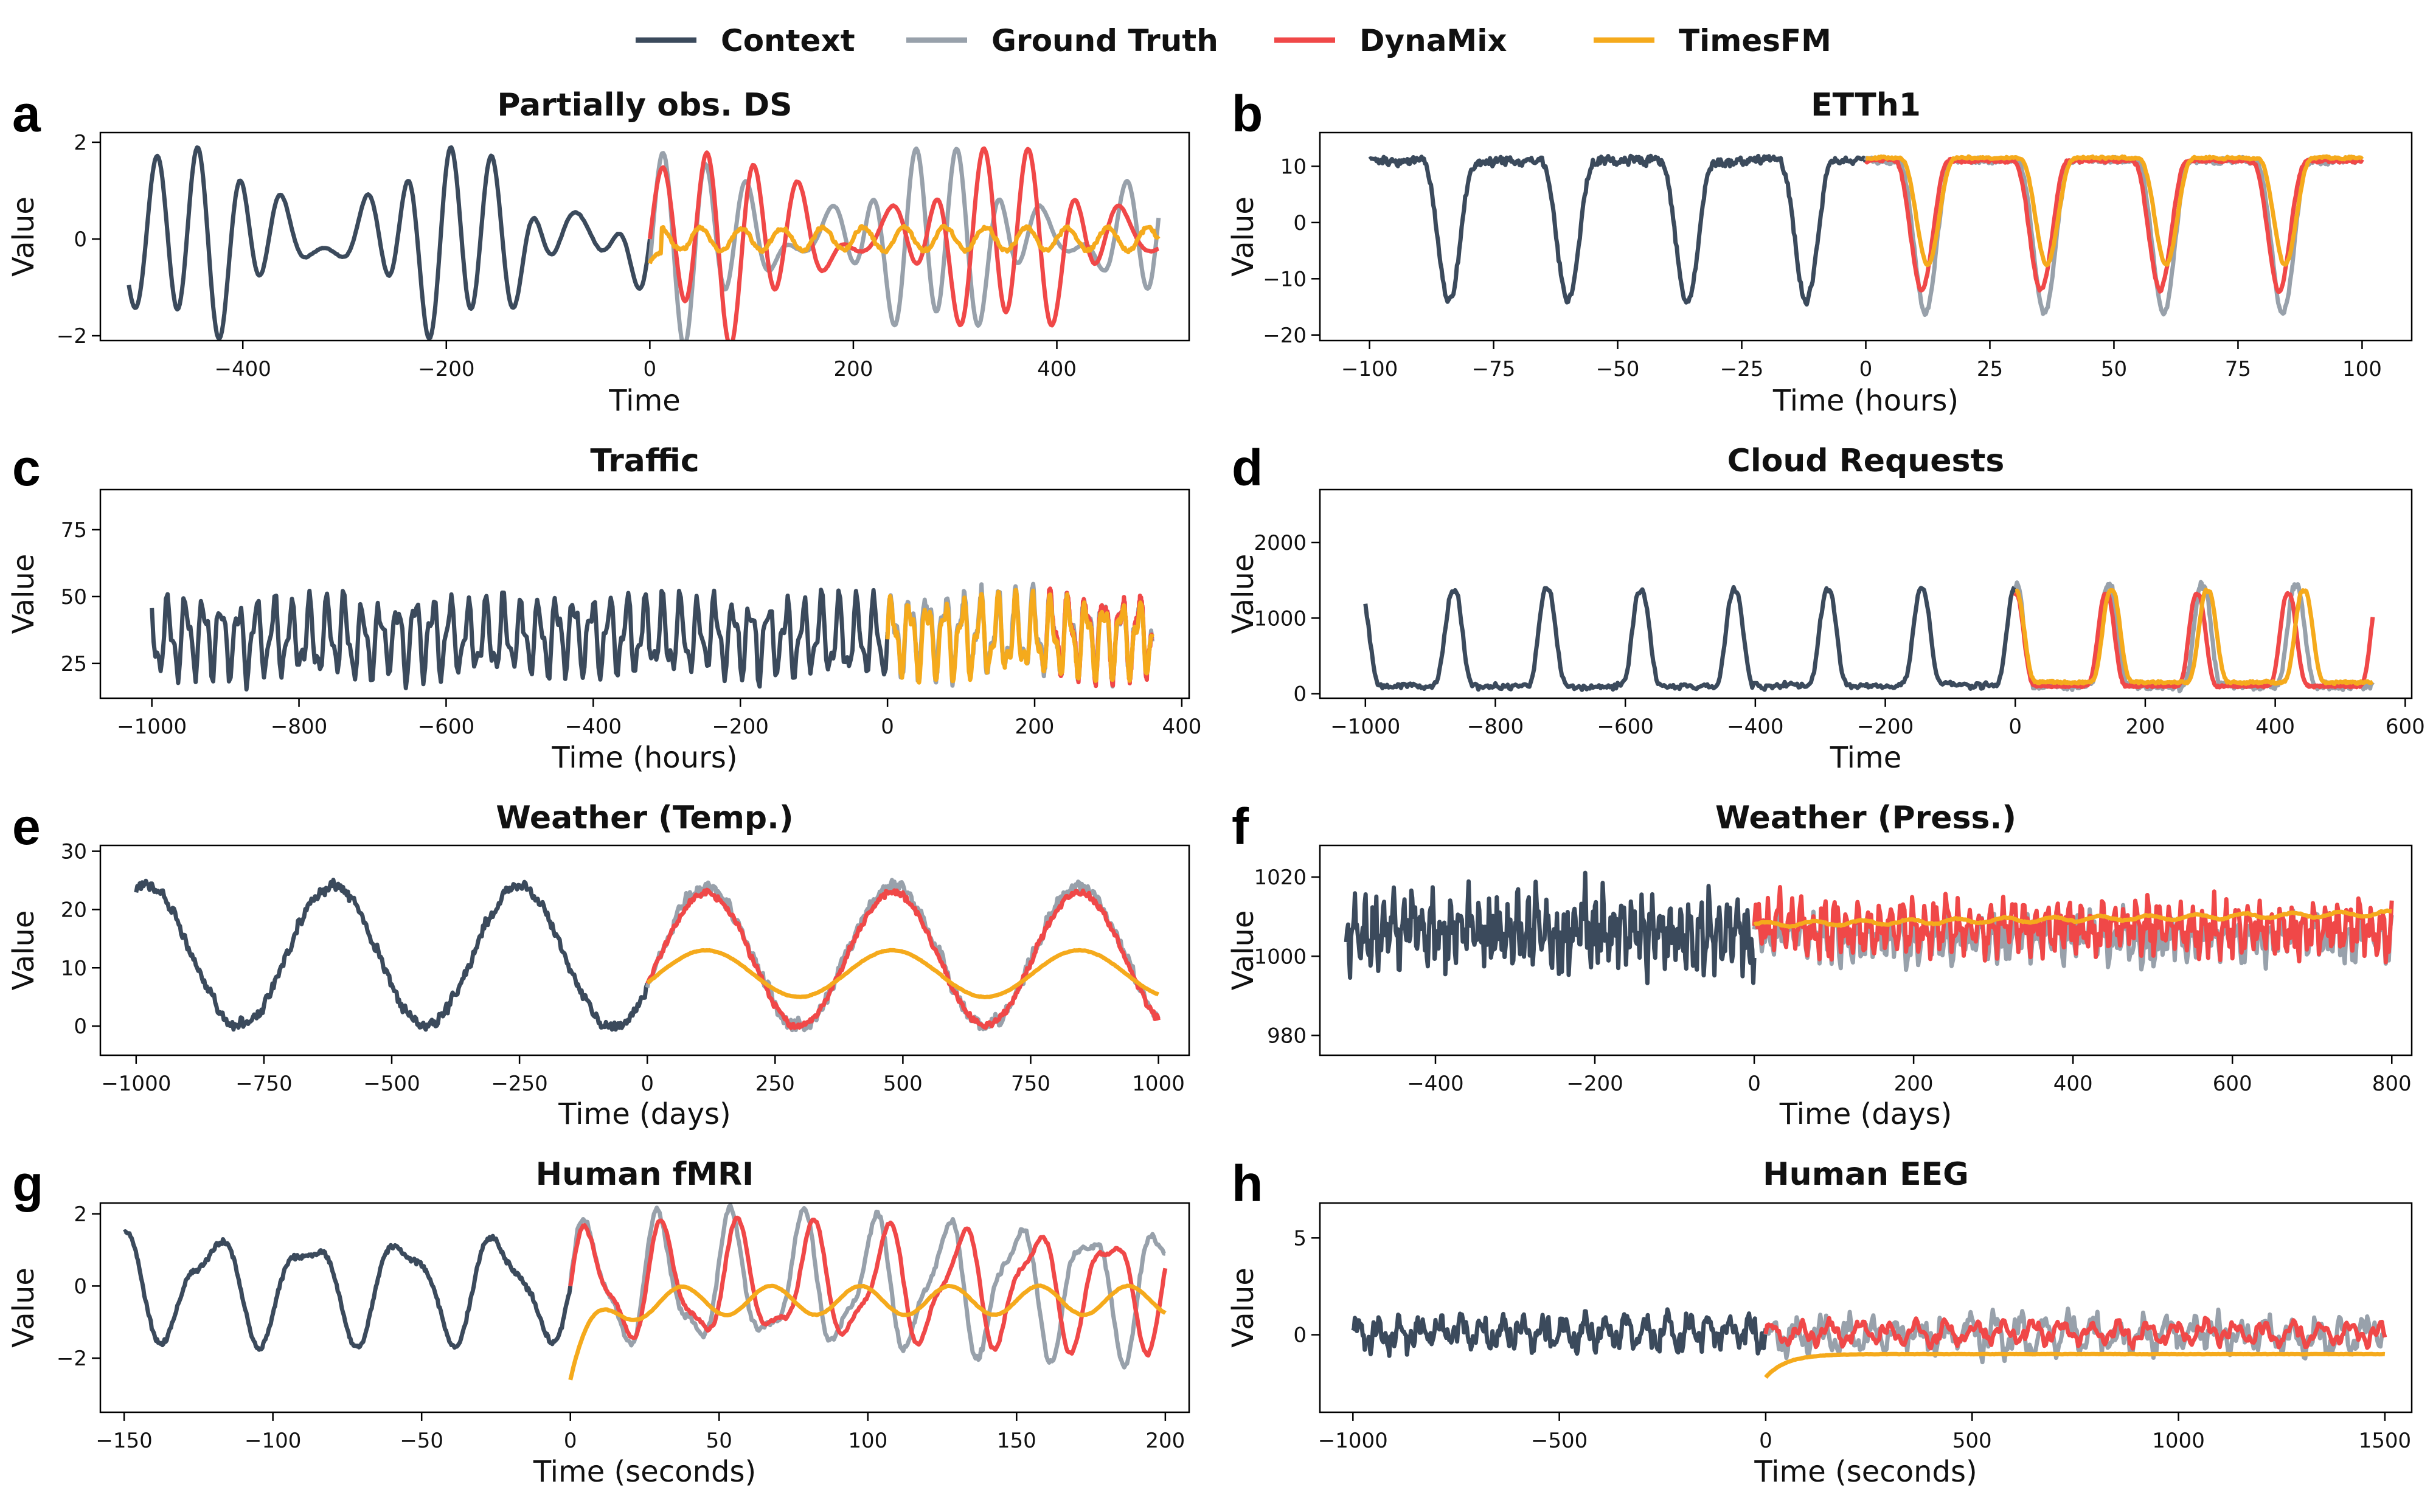  I want to click on legend-label: Ground Truth, so click(1104, 40).